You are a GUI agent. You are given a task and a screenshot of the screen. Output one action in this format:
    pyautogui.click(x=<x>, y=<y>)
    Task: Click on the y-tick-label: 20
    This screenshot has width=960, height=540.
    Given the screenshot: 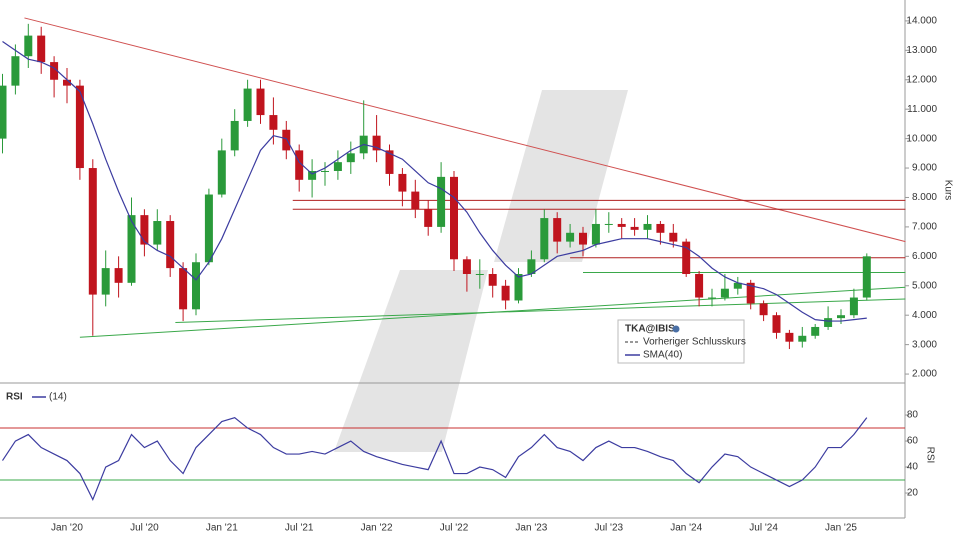 What is the action you would take?
    pyautogui.click(x=913, y=493)
    